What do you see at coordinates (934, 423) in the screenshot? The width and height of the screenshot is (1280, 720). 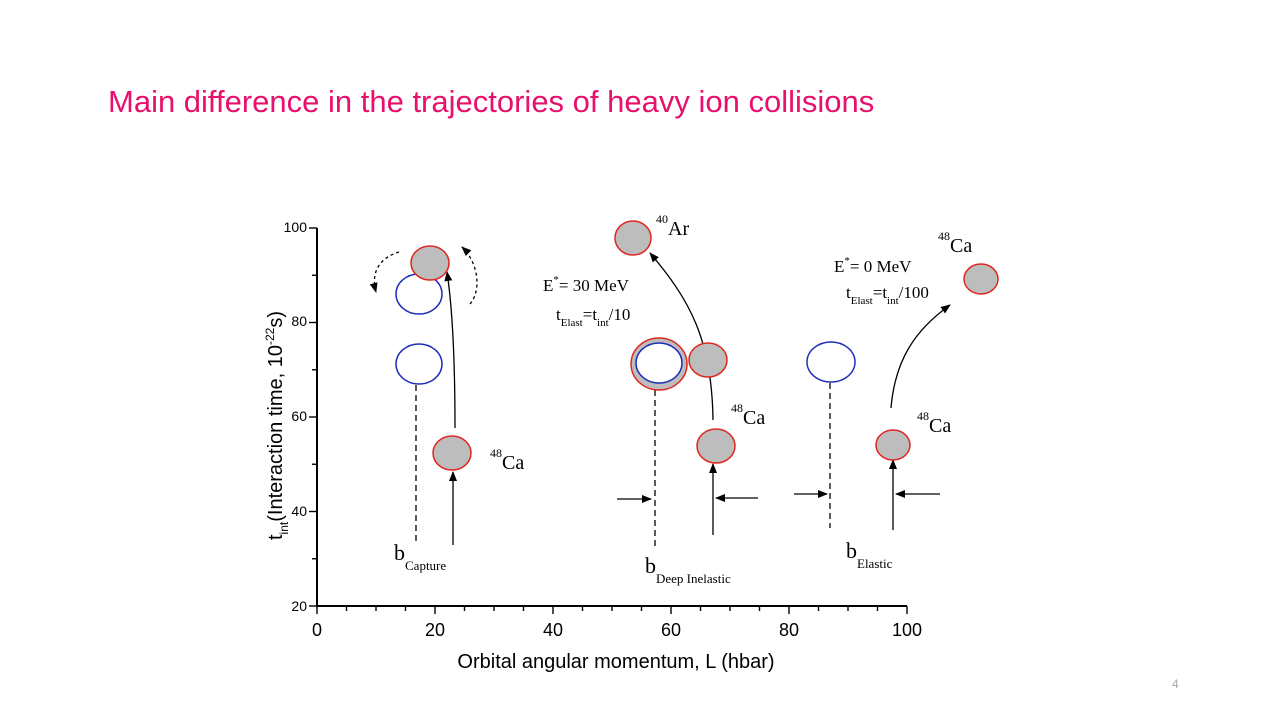 I see `elastic-nucleus-label: 48Ca` at bounding box center [934, 423].